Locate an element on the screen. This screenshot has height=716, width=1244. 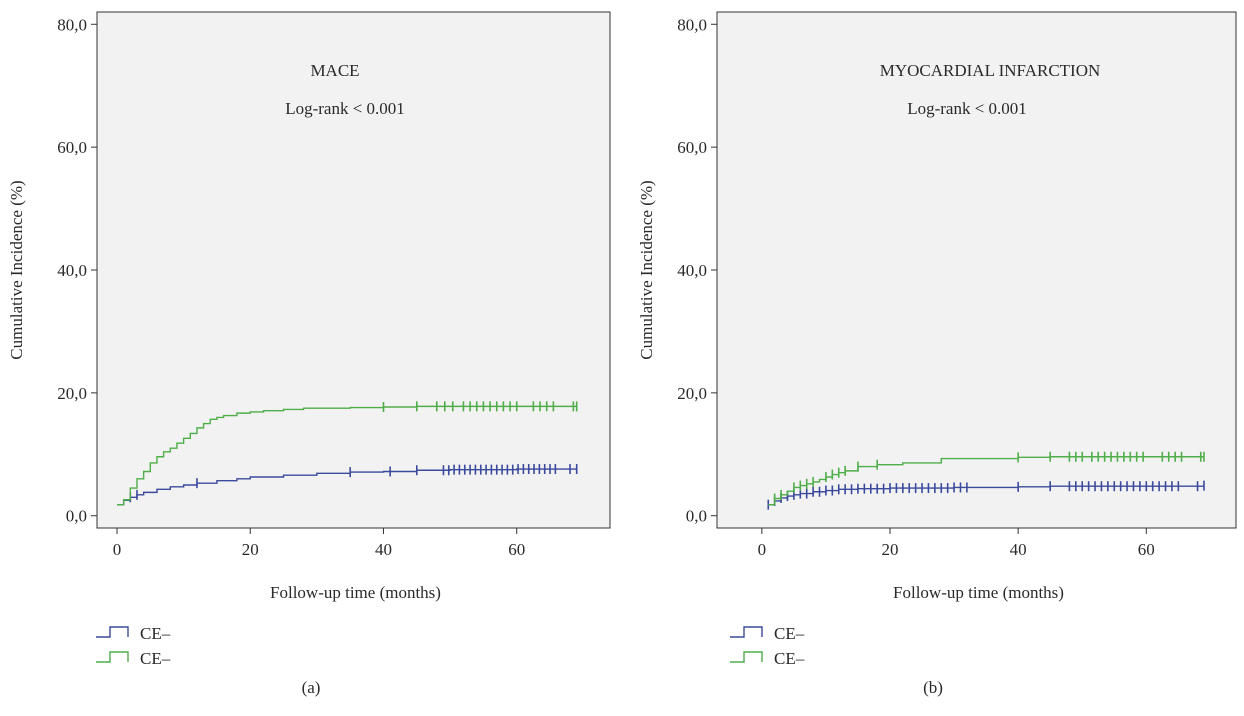
panel-label: (b) is located at coordinates (933, 687).